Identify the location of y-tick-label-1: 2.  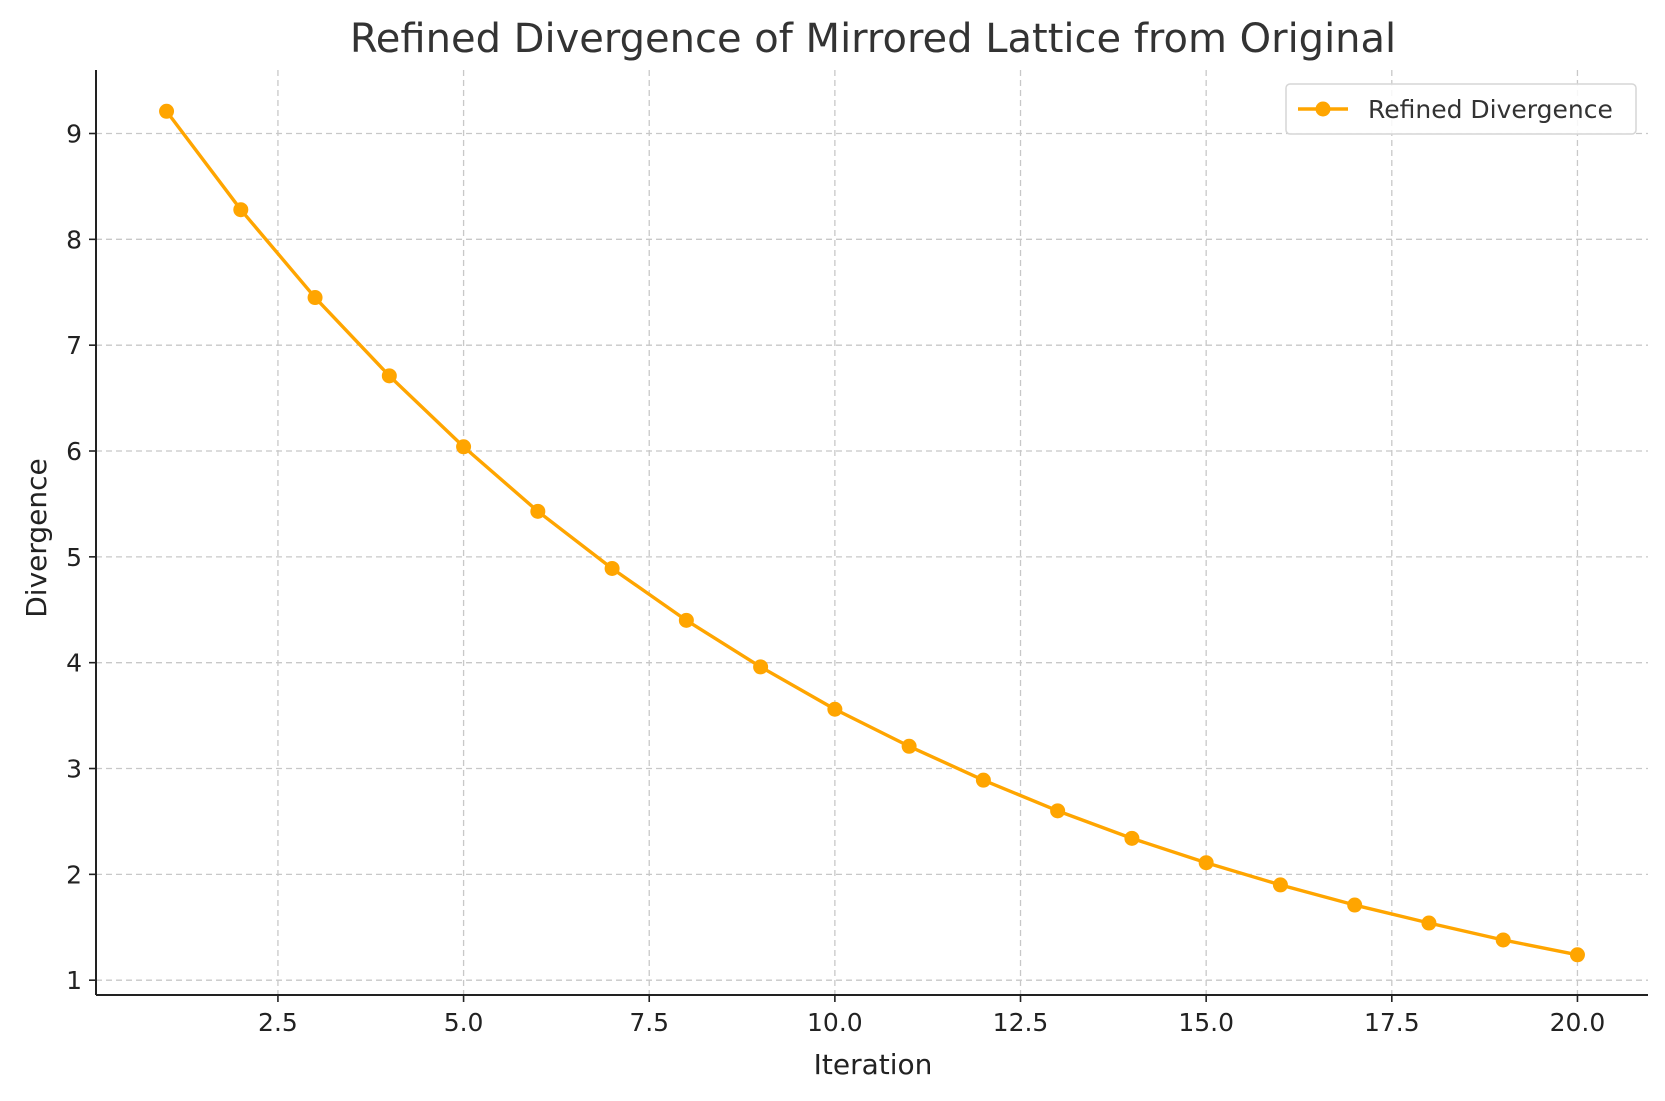
(74, 874).